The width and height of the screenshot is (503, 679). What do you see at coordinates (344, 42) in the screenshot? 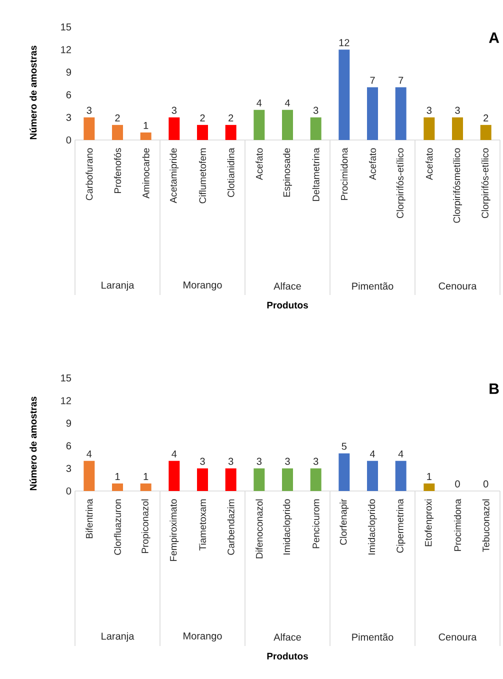
I see `data-label: 12` at bounding box center [344, 42].